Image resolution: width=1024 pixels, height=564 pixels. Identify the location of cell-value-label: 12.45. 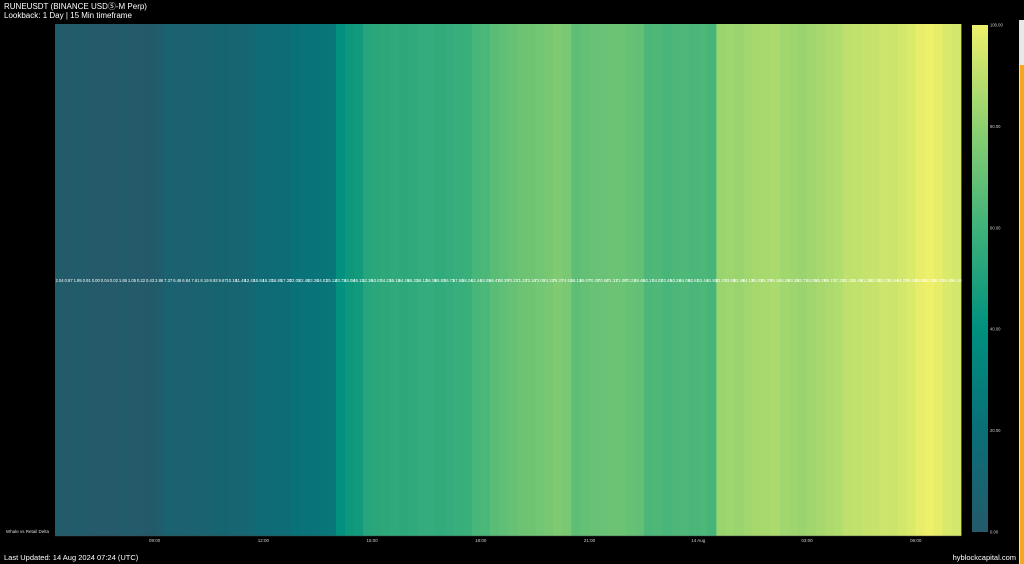
(250, 280).